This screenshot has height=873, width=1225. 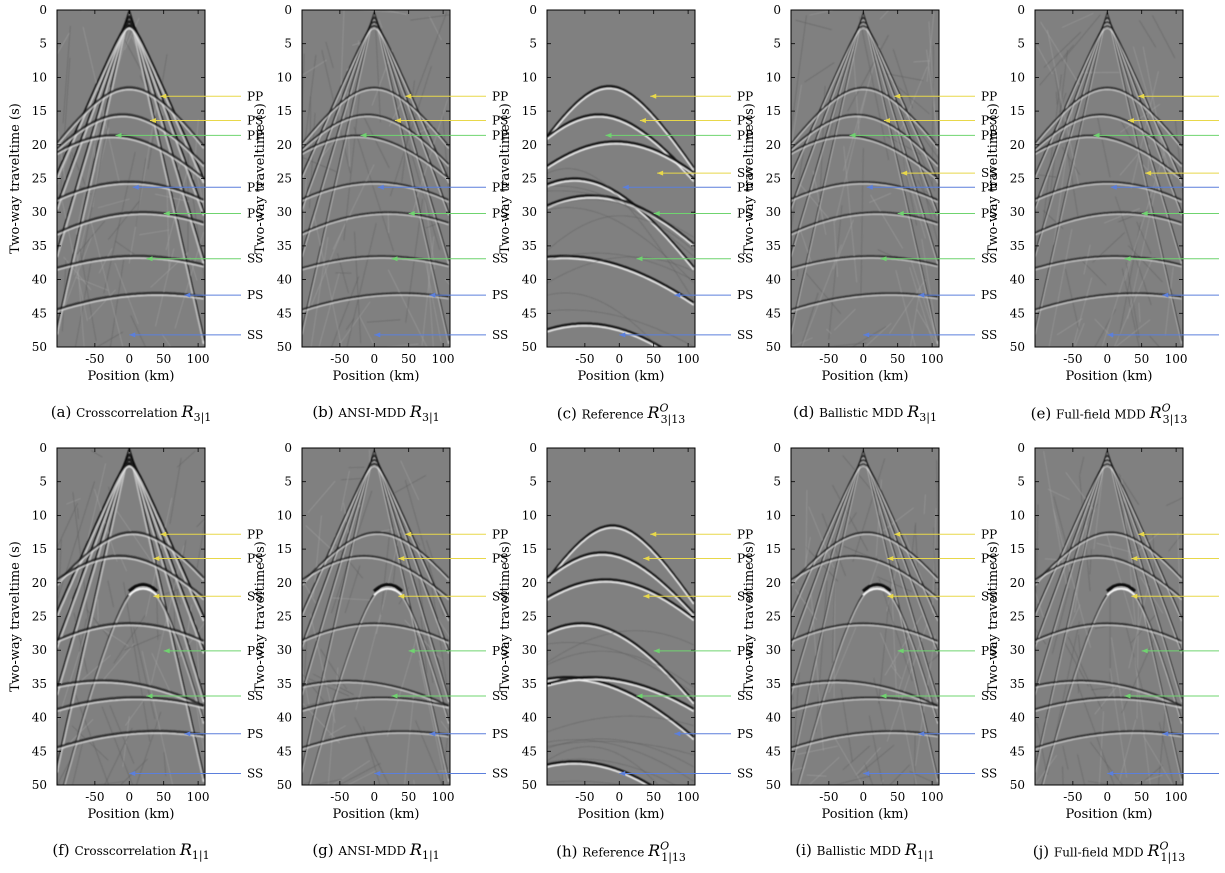 What do you see at coordinates (1043, 413) in the screenshot?
I see `caption-letter: (e)` at bounding box center [1043, 413].